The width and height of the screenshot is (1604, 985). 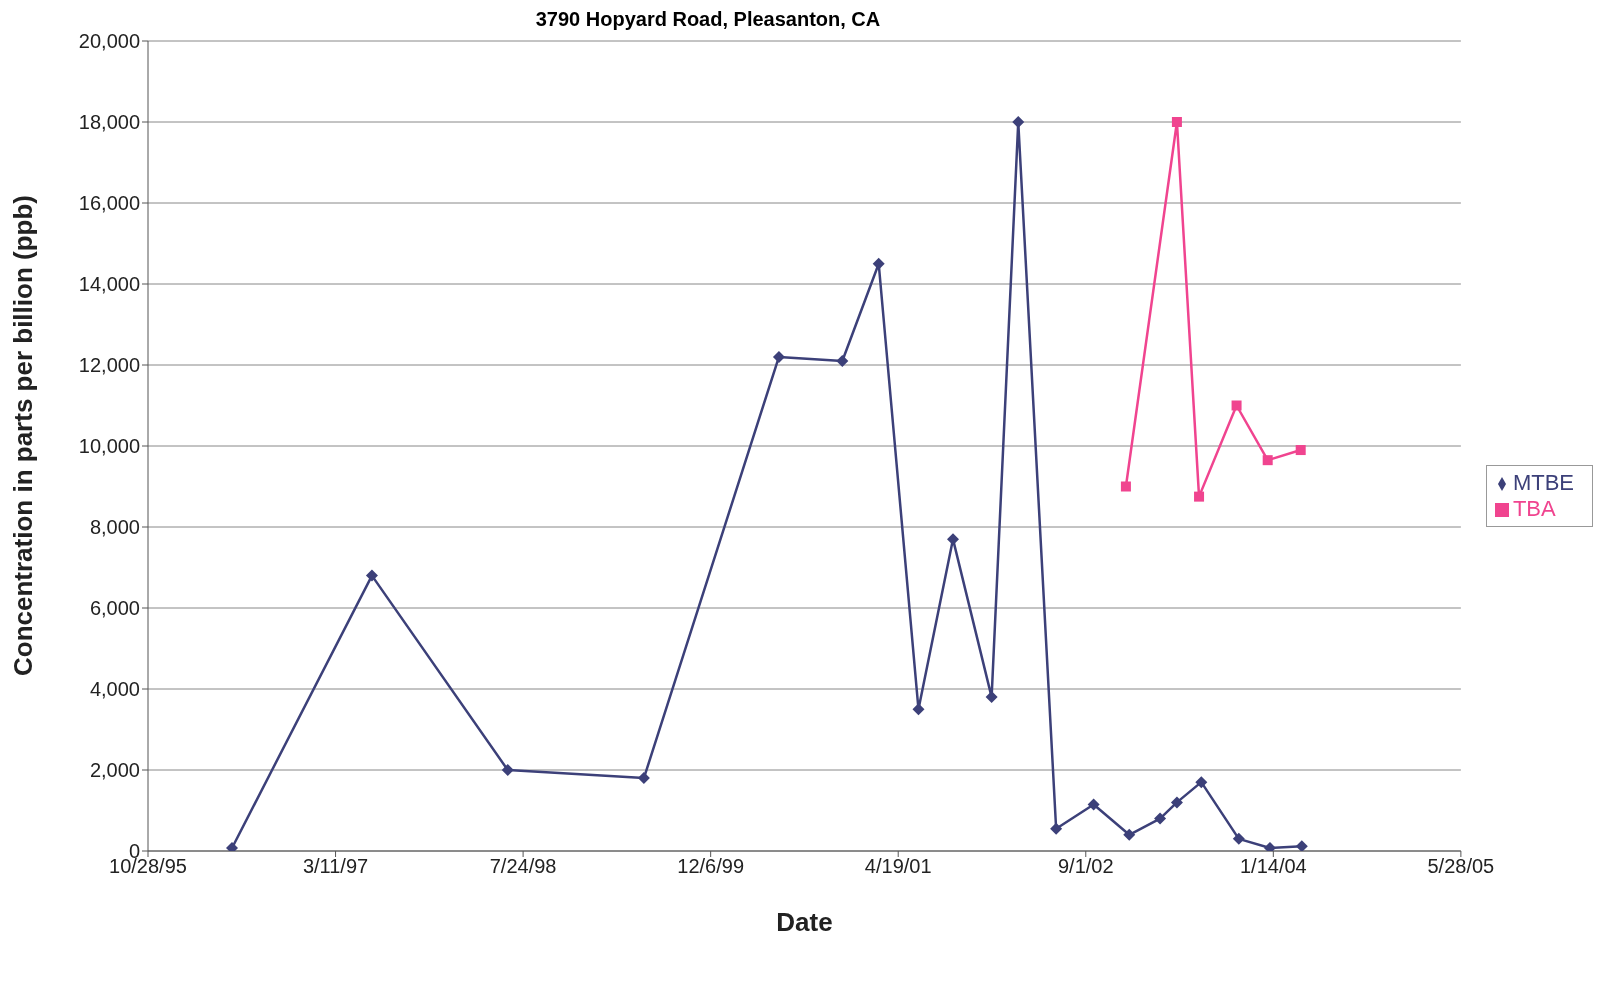 I want to click on y-axis-title: Concentration in parts per billion (ppb), so click(x=23, y=435).